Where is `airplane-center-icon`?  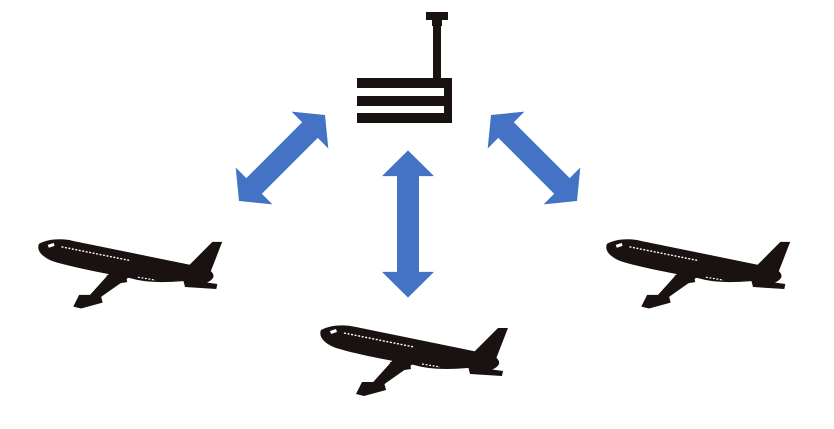
airplane-center-icon is located at coordinates (414, 360).